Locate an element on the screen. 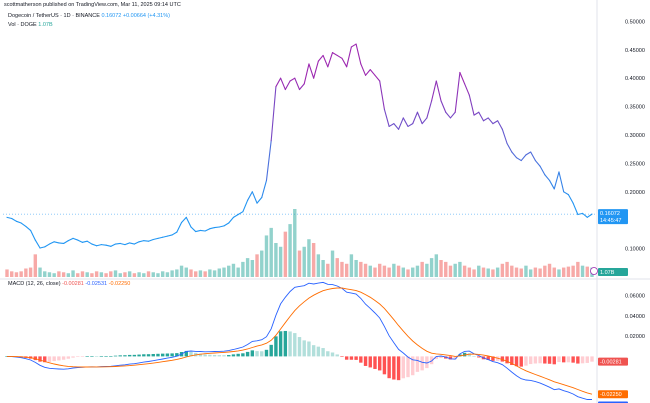 The height and width of the screenshot is (403, 650). price-change: +0.00664 (+4.31%) is located at coordinates (146, 16).